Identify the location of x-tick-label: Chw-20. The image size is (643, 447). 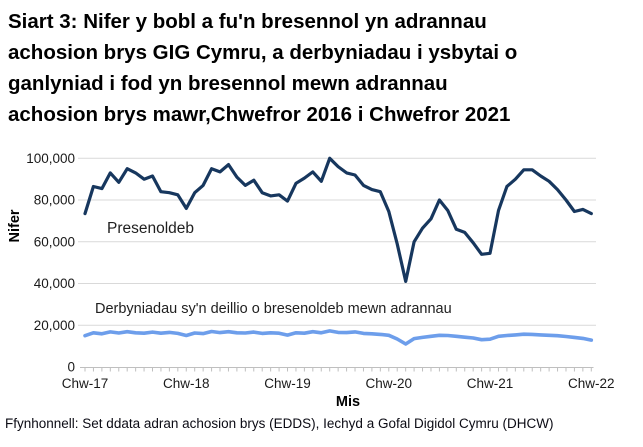
(389, 383).